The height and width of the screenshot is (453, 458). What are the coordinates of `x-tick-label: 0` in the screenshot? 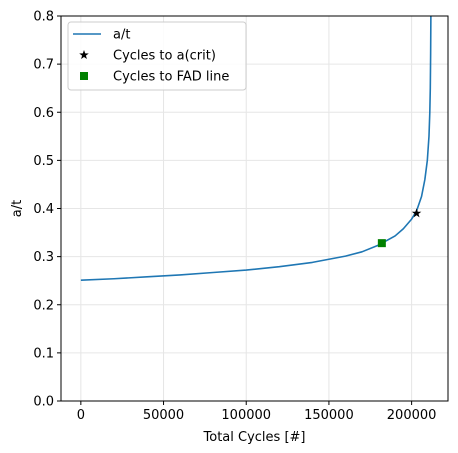 It's located at (81, 415).